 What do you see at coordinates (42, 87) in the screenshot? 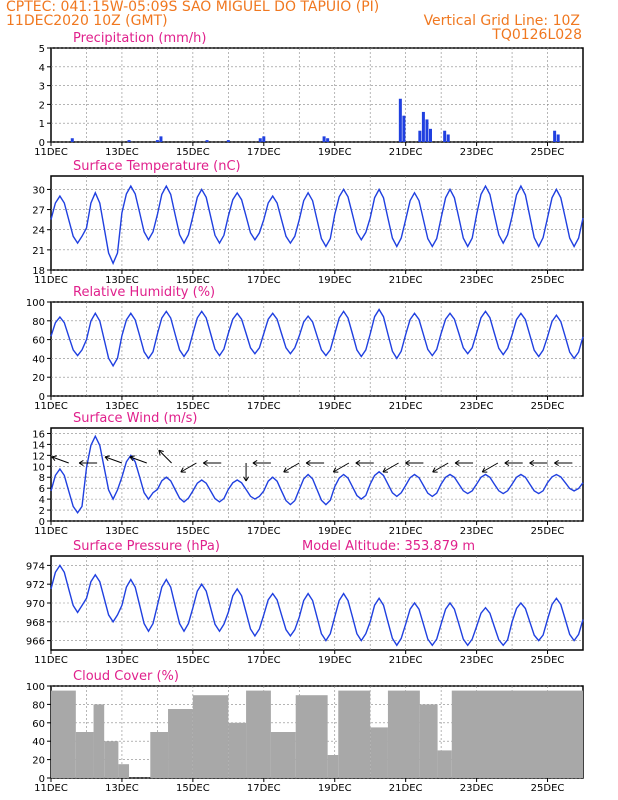
I see `y-tick-label: 3` at bounding box center [42, 87].